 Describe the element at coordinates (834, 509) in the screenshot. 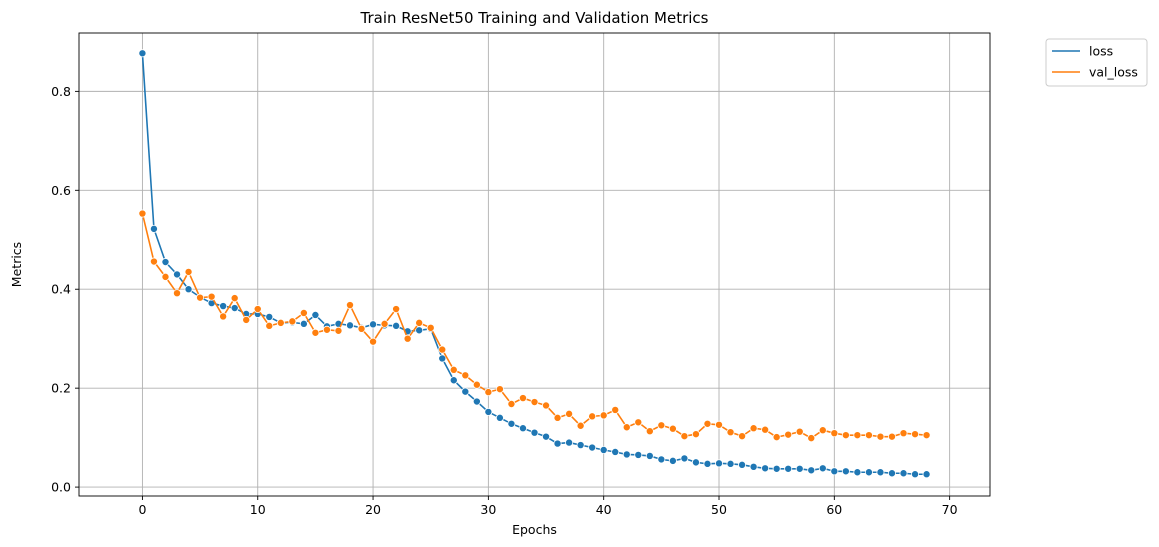

I see `x-tick-label: 60` at that location.